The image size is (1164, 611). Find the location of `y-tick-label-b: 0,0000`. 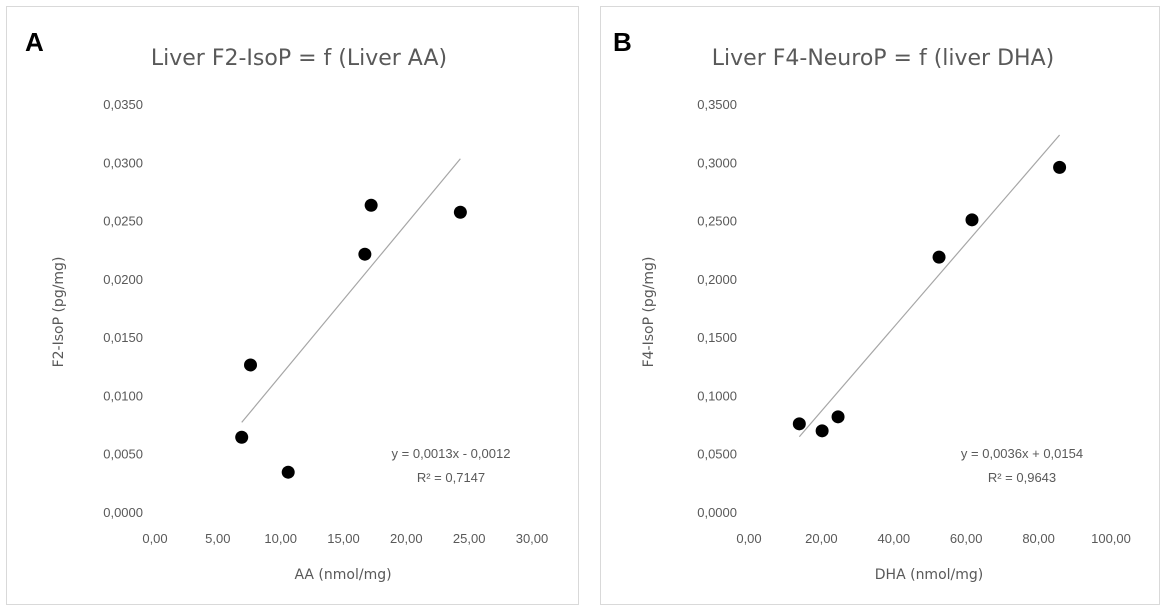

y-tick-label-b: 0,0000 is located at coordinates (717, 512).